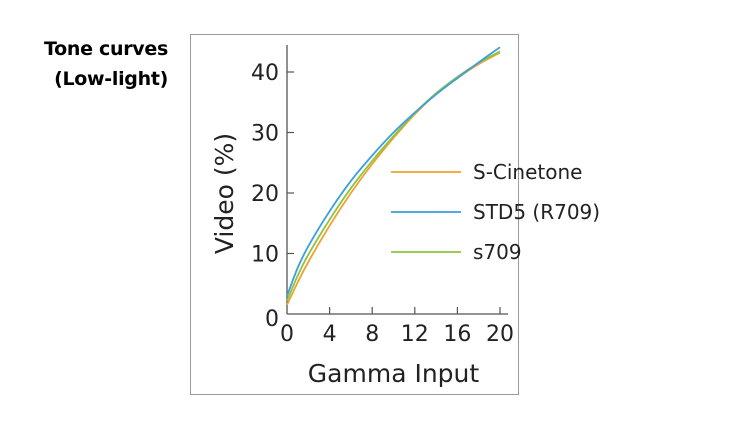 This screenshot has height=440, width=740. I want to click on x-tick-label: 8, so click(372, 334).